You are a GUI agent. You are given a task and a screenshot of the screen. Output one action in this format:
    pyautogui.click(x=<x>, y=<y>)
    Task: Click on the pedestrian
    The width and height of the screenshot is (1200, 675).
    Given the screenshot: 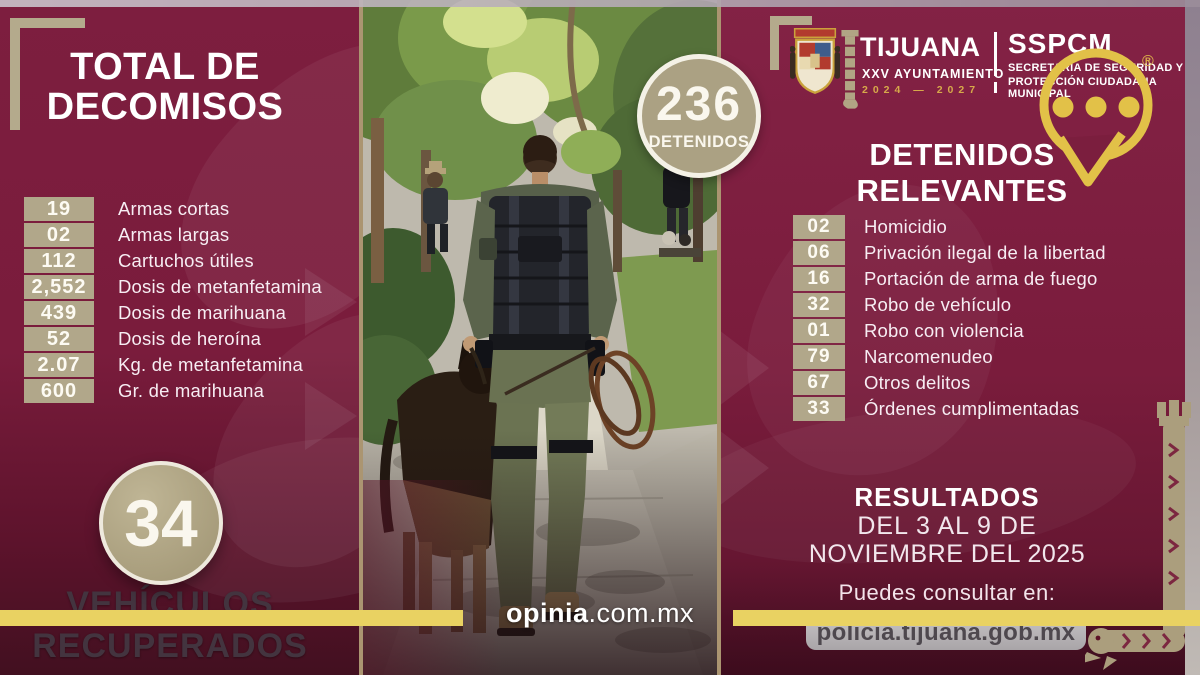 What is the action you would take?
    pyautogui.click(x=435, y=207)
    